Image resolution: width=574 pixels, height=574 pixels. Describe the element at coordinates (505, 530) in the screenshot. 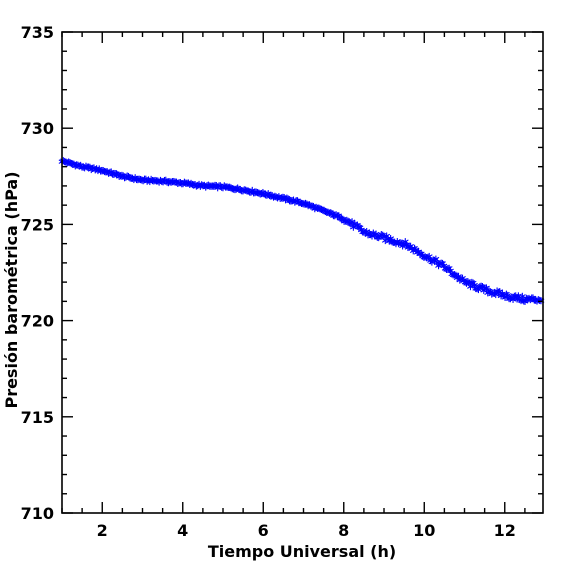

I see `x-tick-label: 12` at that location.